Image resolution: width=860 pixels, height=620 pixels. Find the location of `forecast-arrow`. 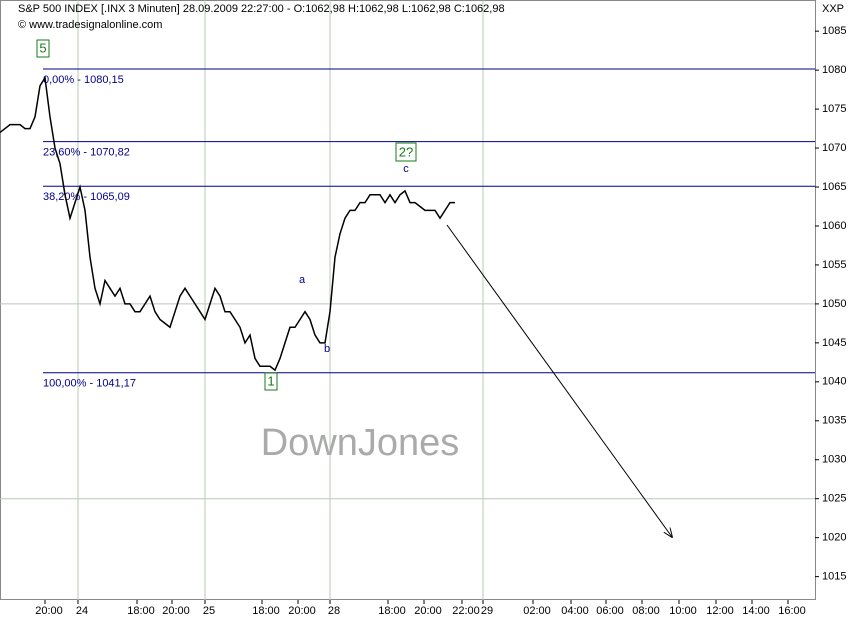

forecast-arrow is located at coordinates (559, 380).